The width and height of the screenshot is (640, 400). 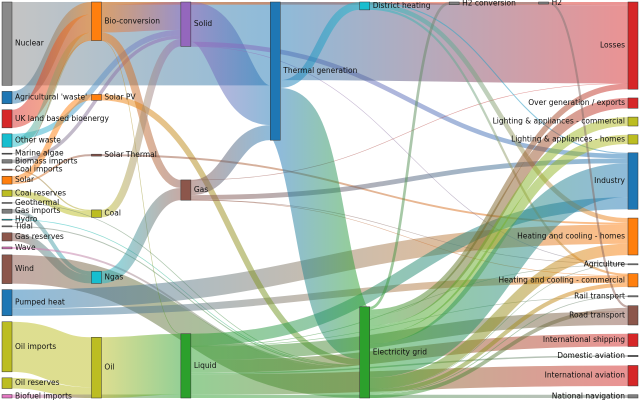 What do you see at coordinates (26, 219) in the screenshot?
I see `node-label: Hydro` at bounding box center [26, 219].